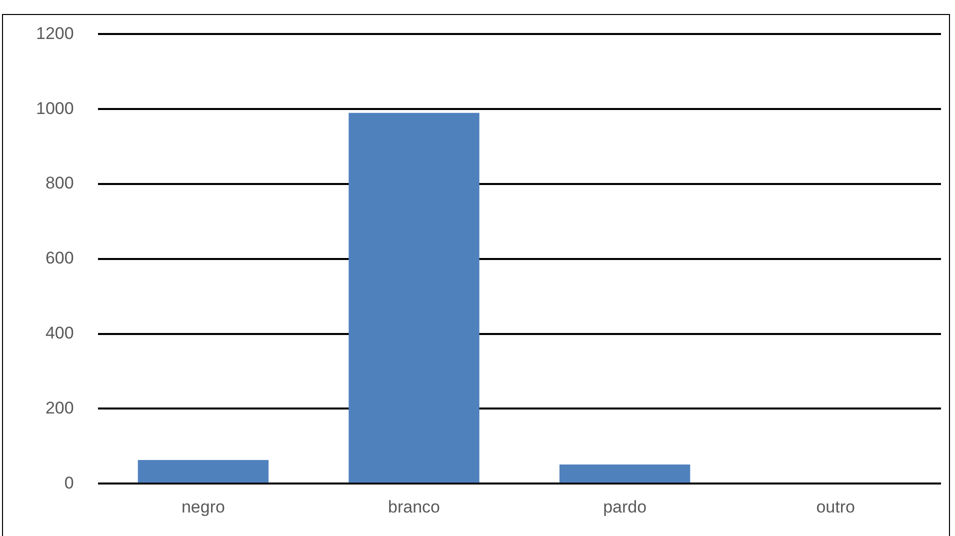 This screenshot has height=536, width=955. What do you see at coordinates (55, 33) in the screenshot?
I see `y-tick-label: 1200` at bounding box center [55, 33].